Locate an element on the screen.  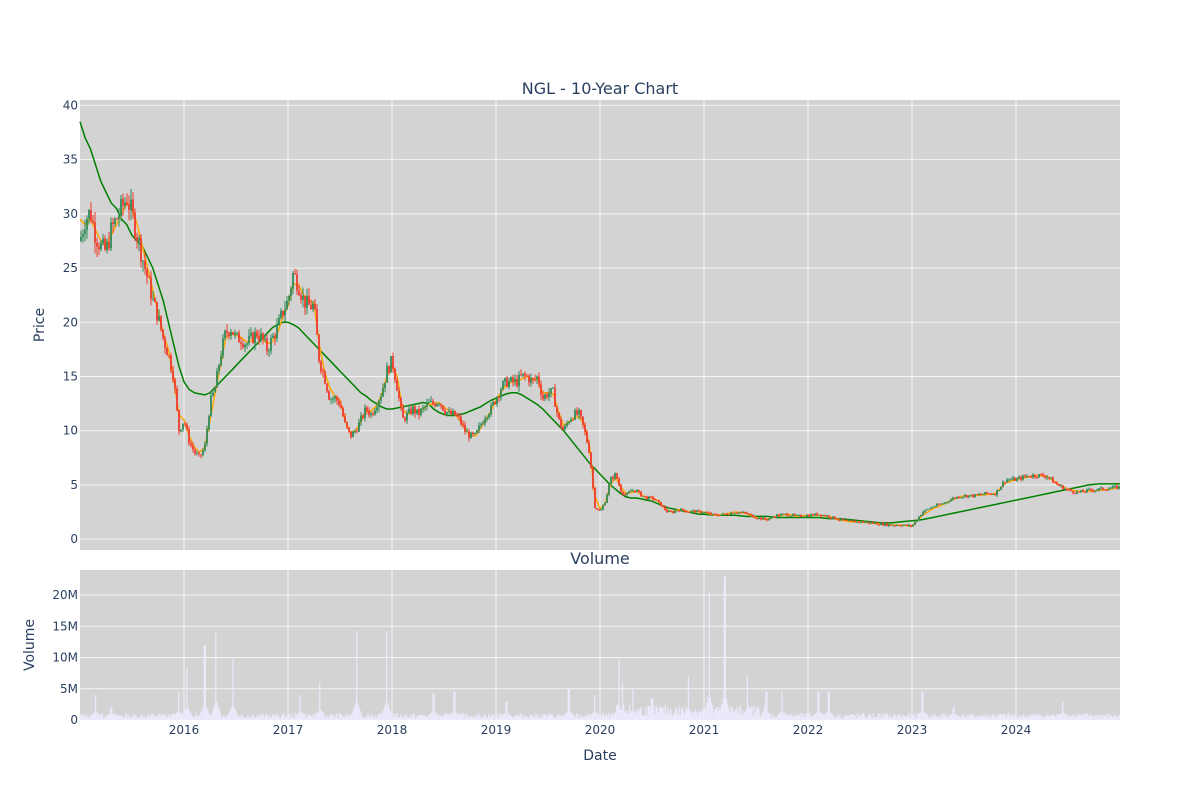
volume-y-tick-label: 20M is located at coordinates (65, 595).